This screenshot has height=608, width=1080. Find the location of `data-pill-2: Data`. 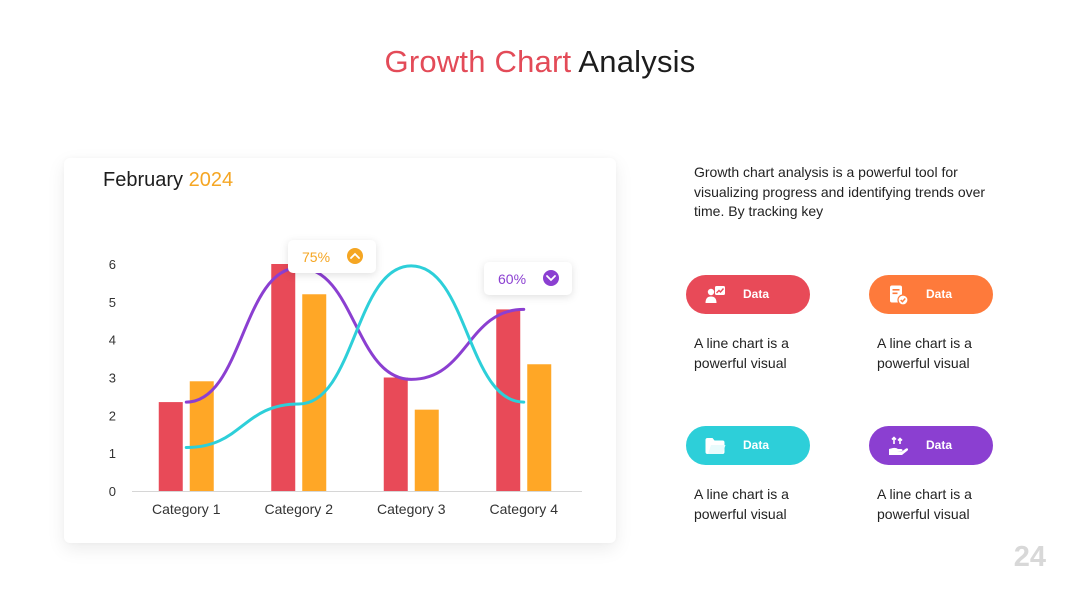

data-pill-2: Data is located at coordinates (931, 294).